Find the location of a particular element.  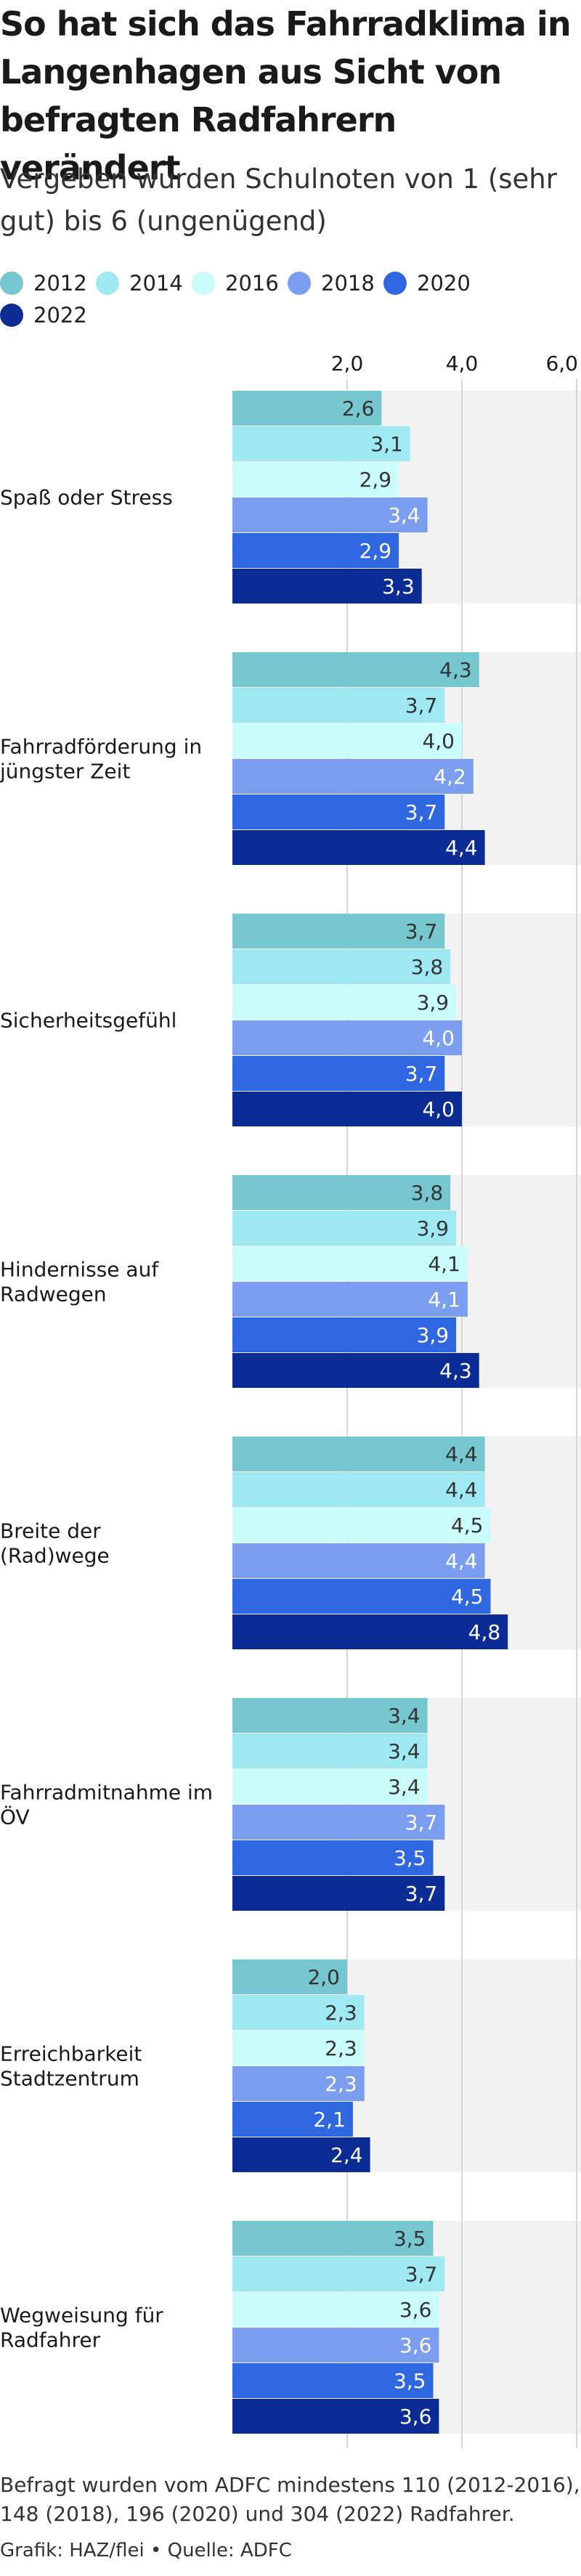

bar-value-label: 2,6 is located at coordinates (358, 408).